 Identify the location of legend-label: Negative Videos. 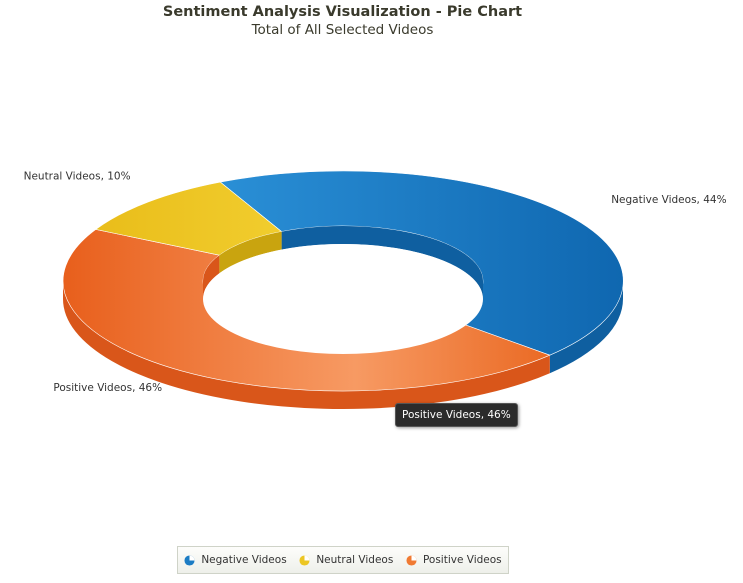
(244, 560).